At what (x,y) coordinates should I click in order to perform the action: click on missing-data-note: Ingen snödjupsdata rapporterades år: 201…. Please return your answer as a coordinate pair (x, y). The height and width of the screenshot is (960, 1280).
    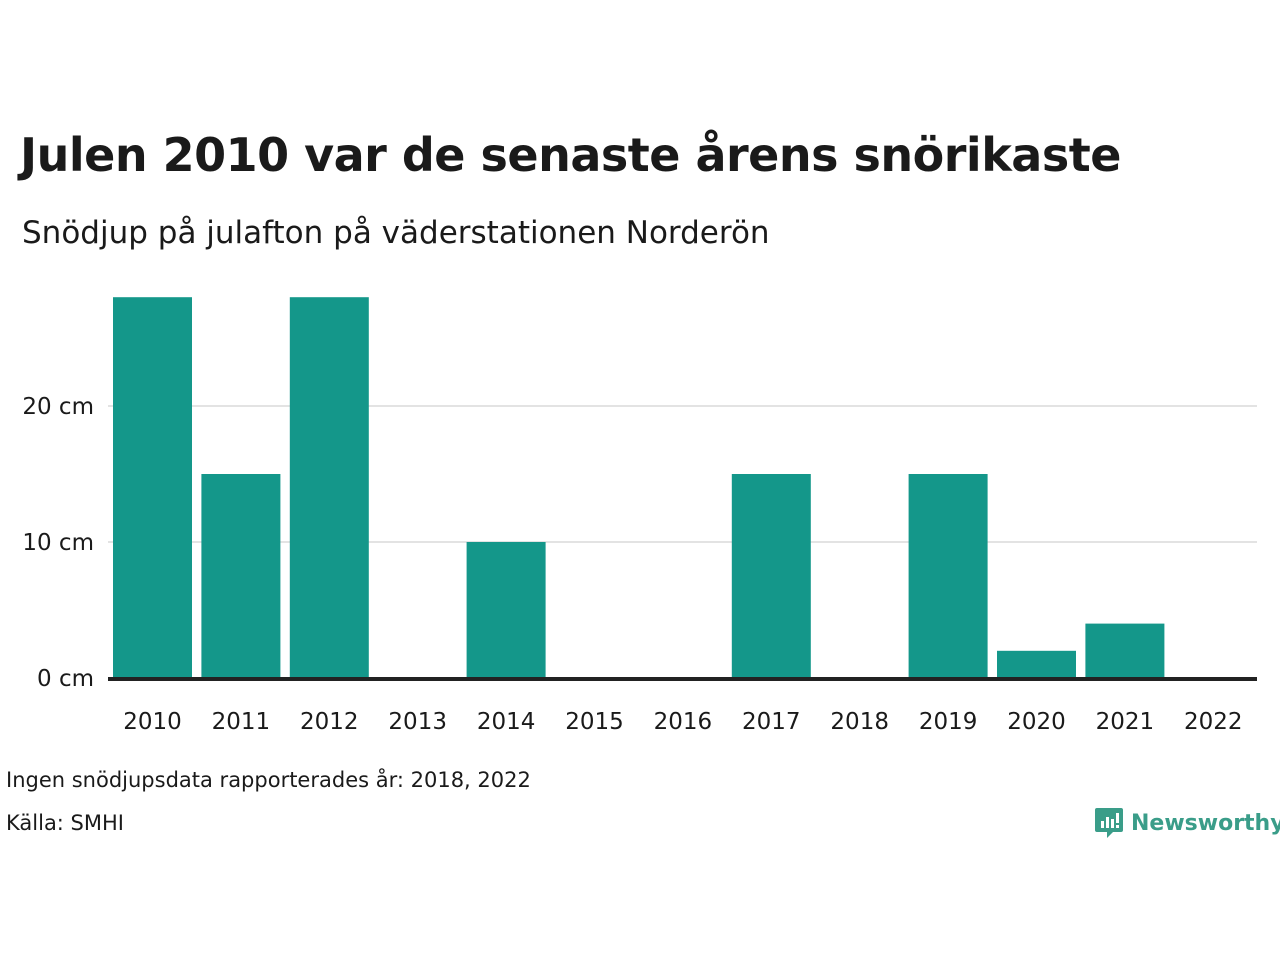
    Looking at the image, I should click on (268, 780).